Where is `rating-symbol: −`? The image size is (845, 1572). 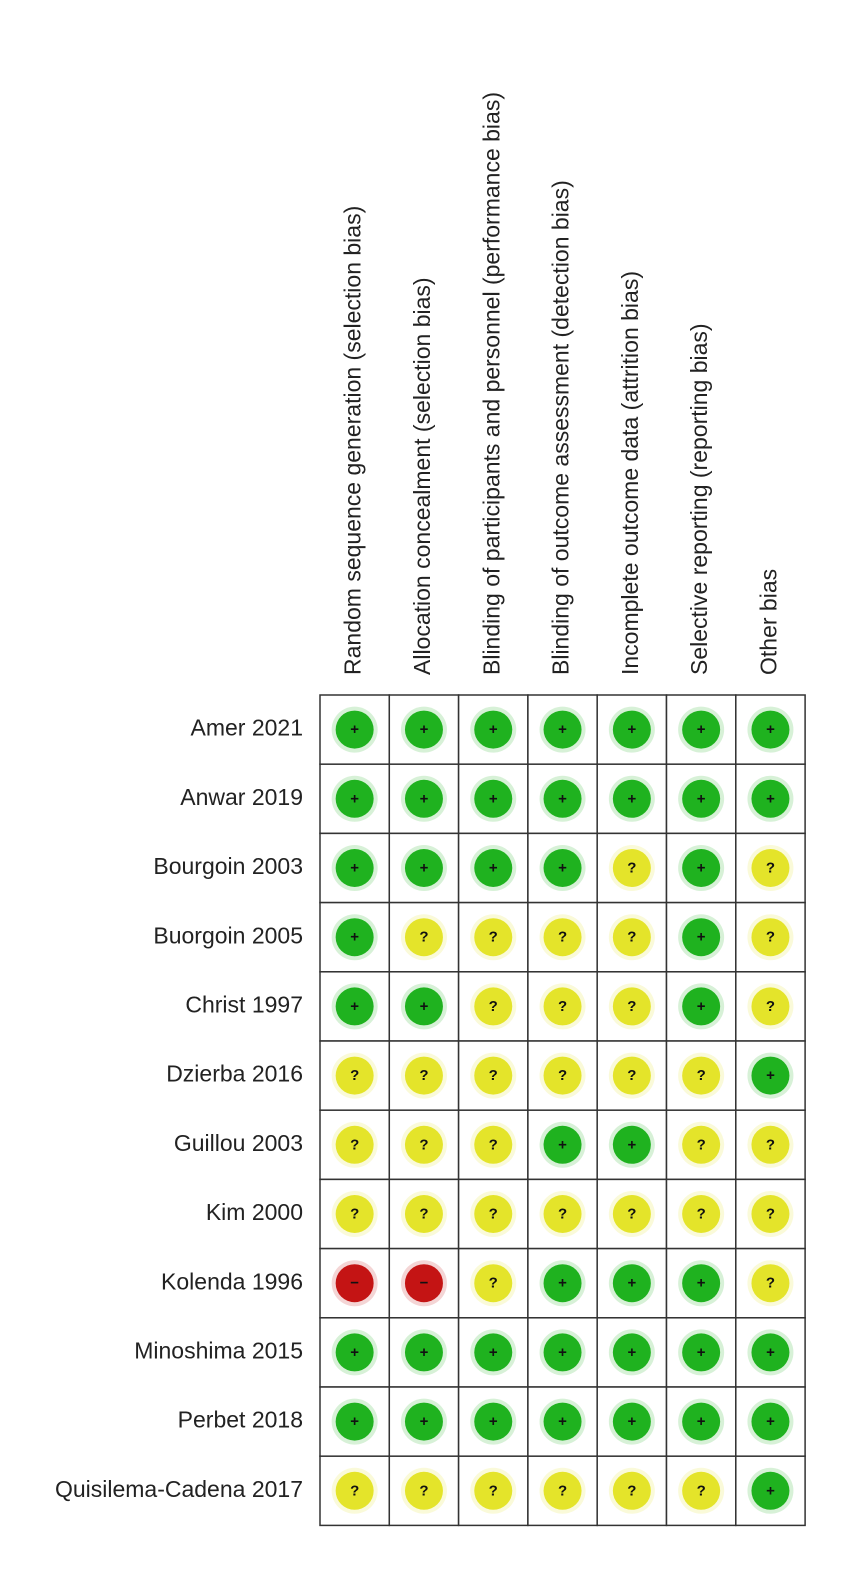
rating-symbol: − is located at coordinates (424, 1283).